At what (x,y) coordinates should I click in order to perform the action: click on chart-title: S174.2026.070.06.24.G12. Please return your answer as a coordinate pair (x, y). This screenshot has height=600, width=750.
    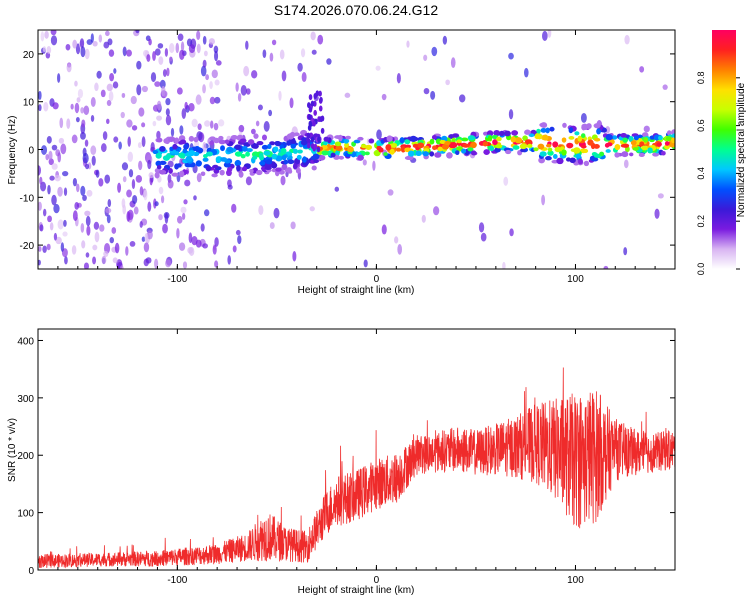
    Looking at the image, I should click on (356, 10).